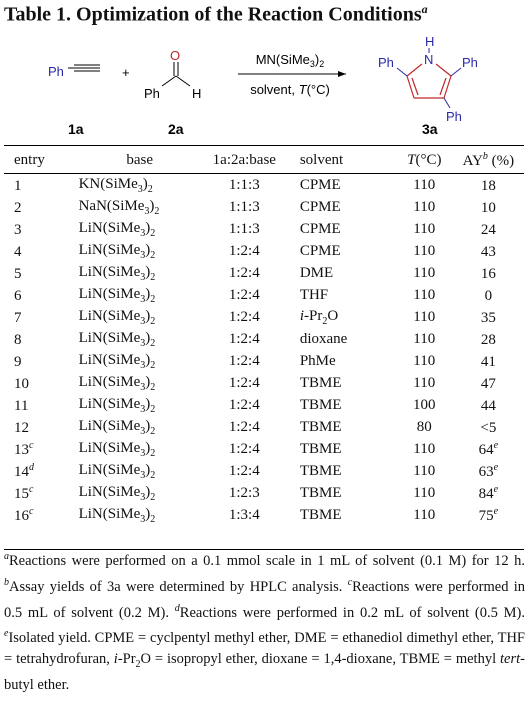 This screenshot has height=710, width=530. Describe the element at coordinates (175, 55) in the screenshot. I see `oxygen-label: O` at that location.